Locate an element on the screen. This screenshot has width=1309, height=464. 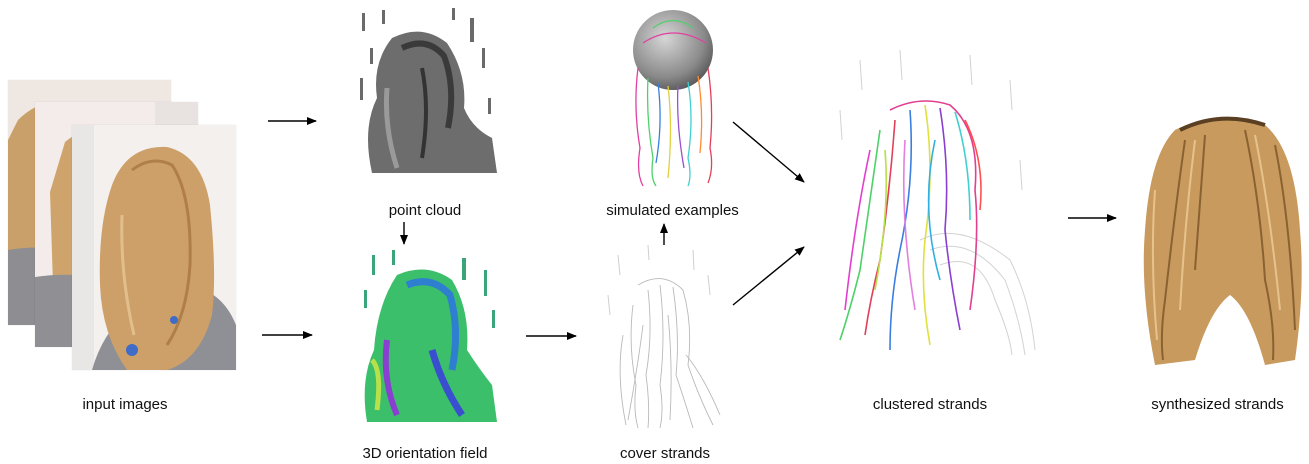
orientation-field-label: 3D orientation field is located at coordinates (425, 453).